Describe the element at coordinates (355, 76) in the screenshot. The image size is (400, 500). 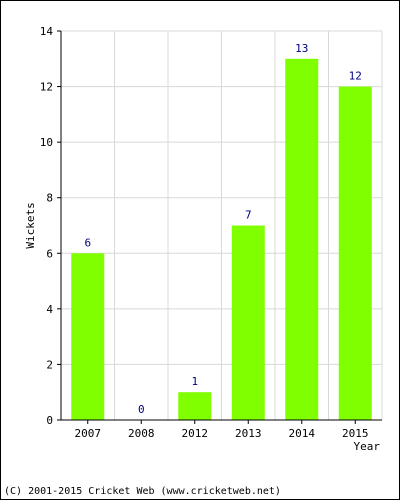
I see `bar-value-label: 12` at that location.